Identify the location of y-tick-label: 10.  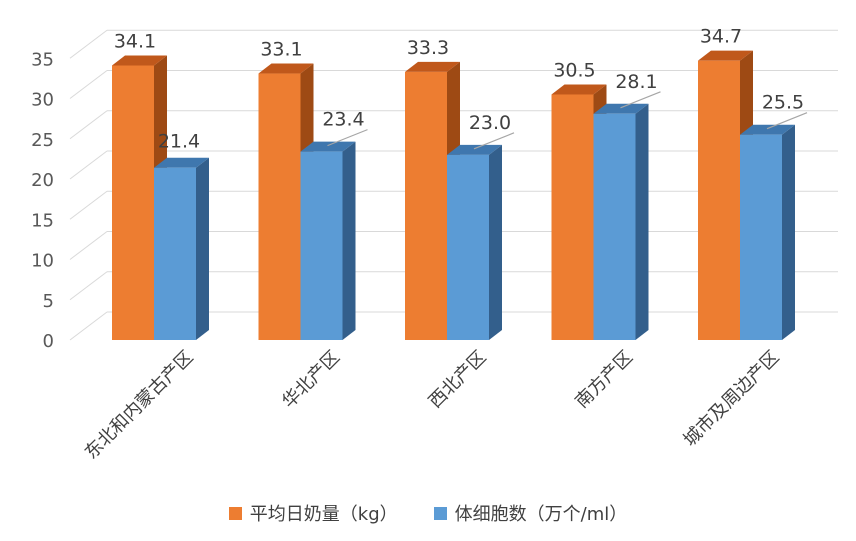
(42, 261).